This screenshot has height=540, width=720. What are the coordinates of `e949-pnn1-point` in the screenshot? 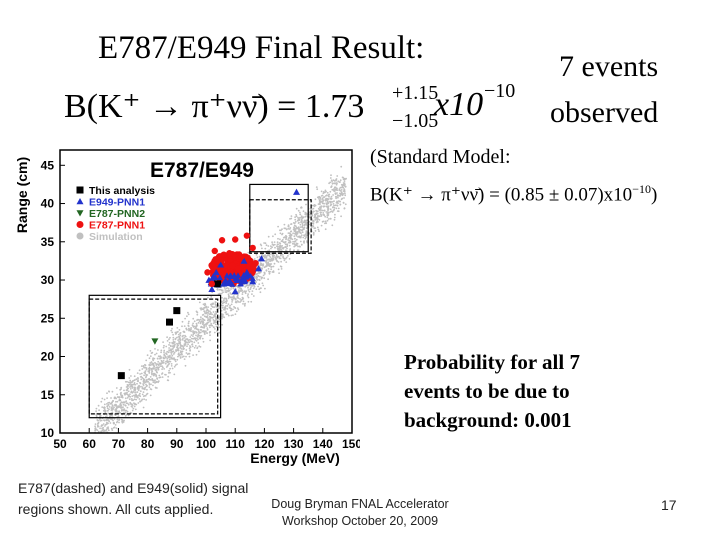 It's located at (247, 272).